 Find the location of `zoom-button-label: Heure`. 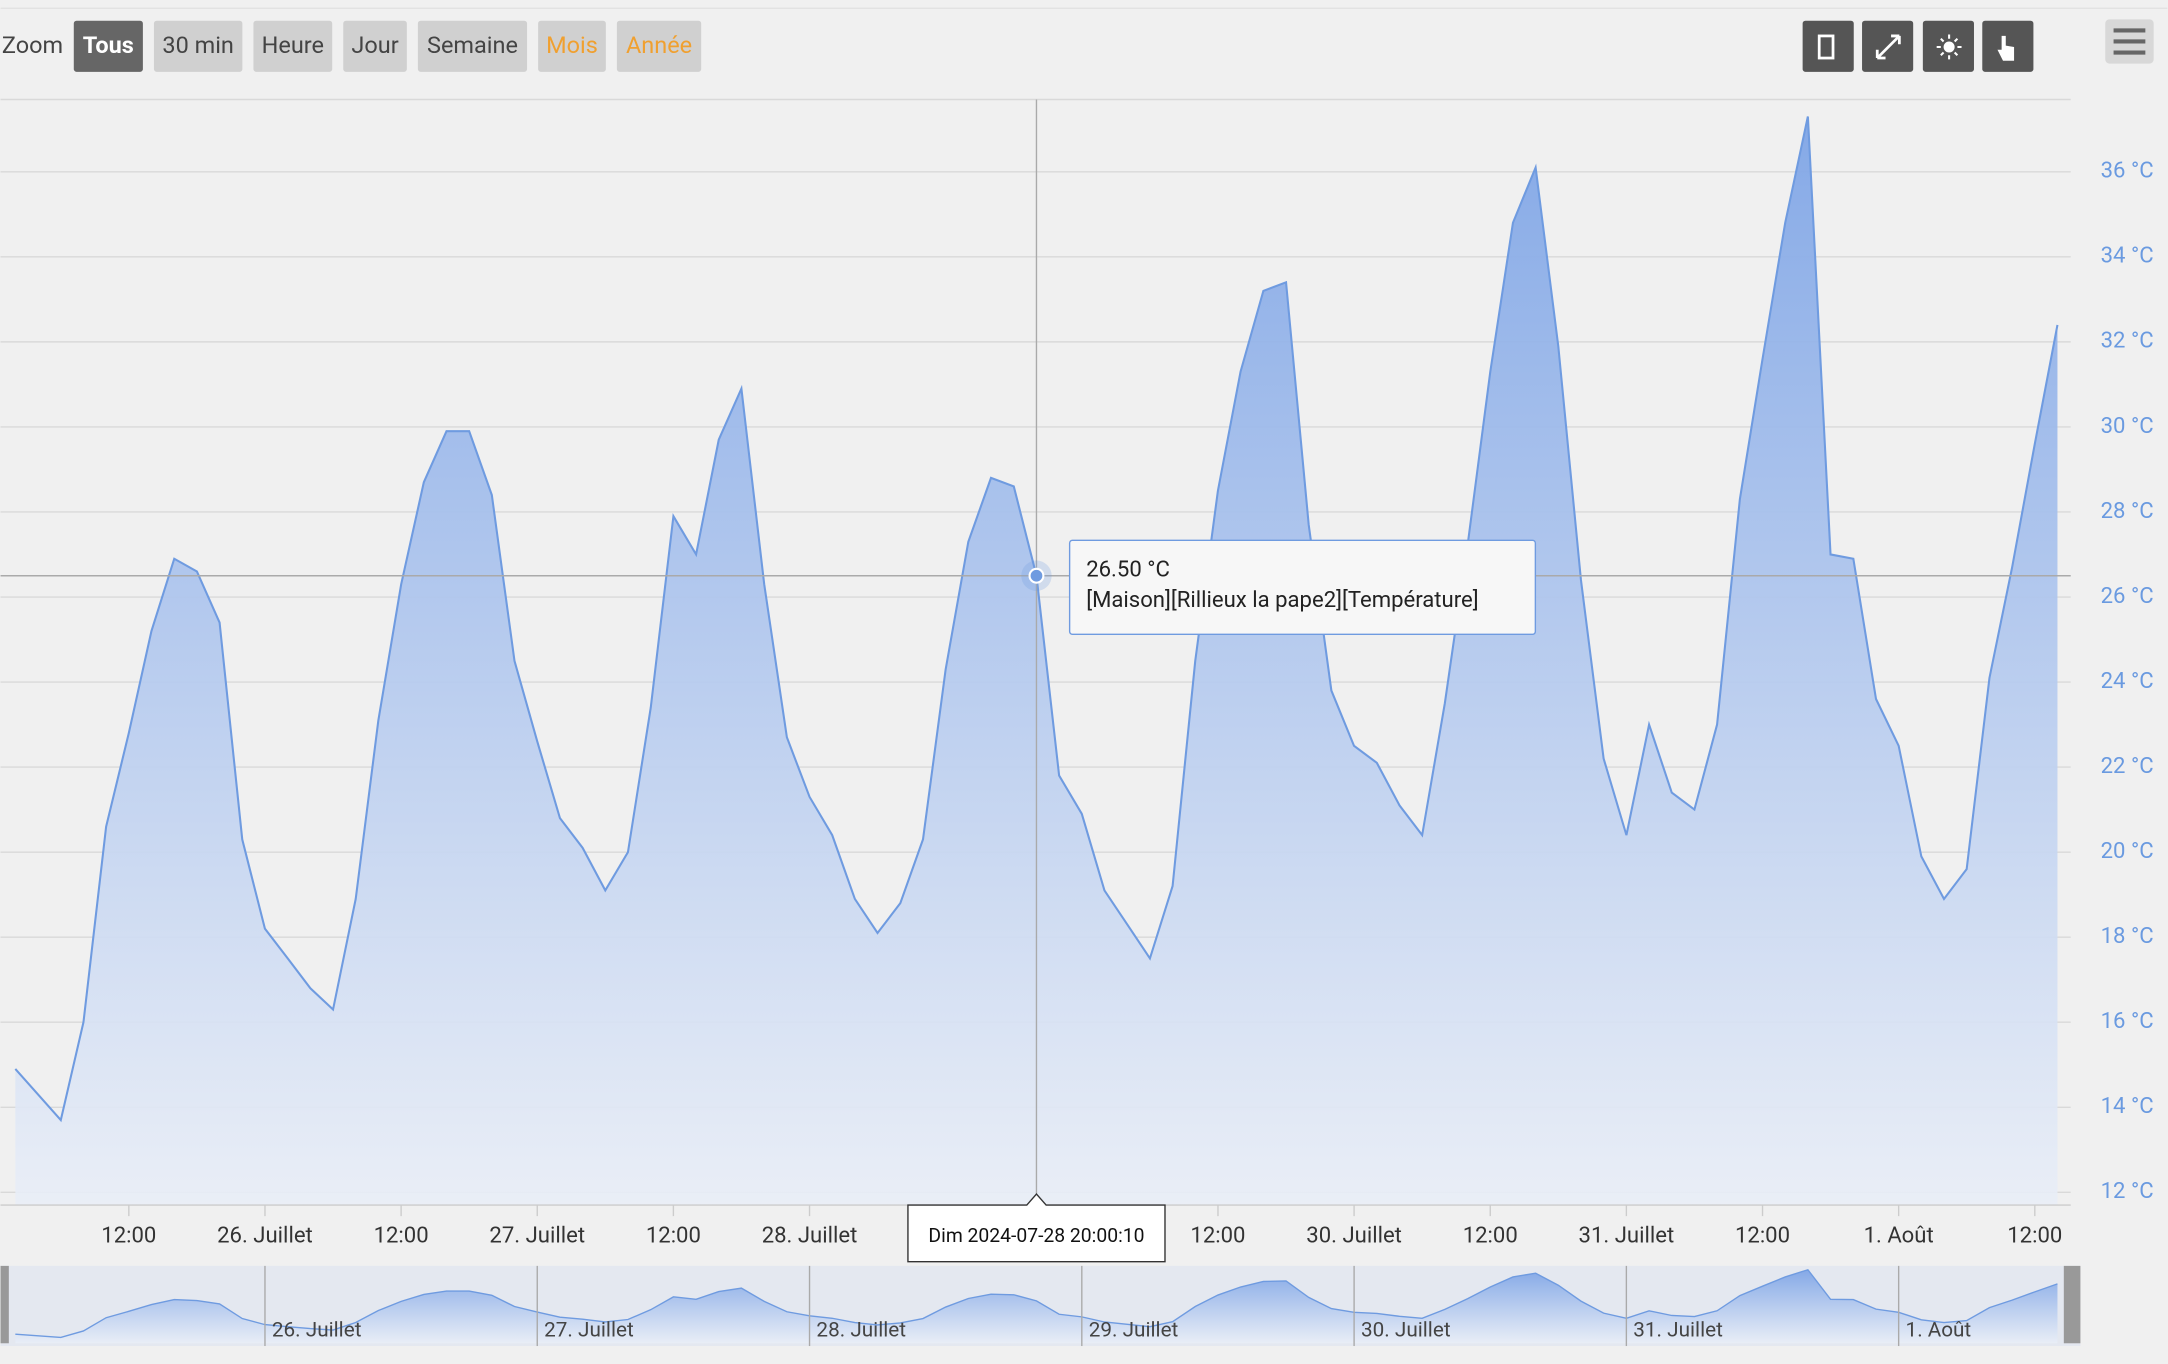

zoom-button-label: Heure is located at coordinates (293, 45).